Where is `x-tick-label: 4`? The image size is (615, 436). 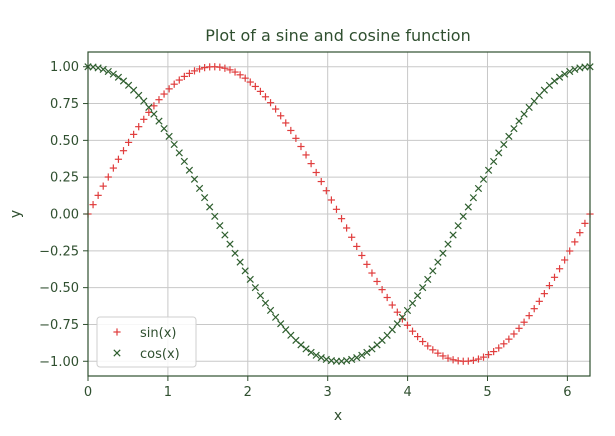
x-tick-label: 4 is located at coordinates (407, 392).